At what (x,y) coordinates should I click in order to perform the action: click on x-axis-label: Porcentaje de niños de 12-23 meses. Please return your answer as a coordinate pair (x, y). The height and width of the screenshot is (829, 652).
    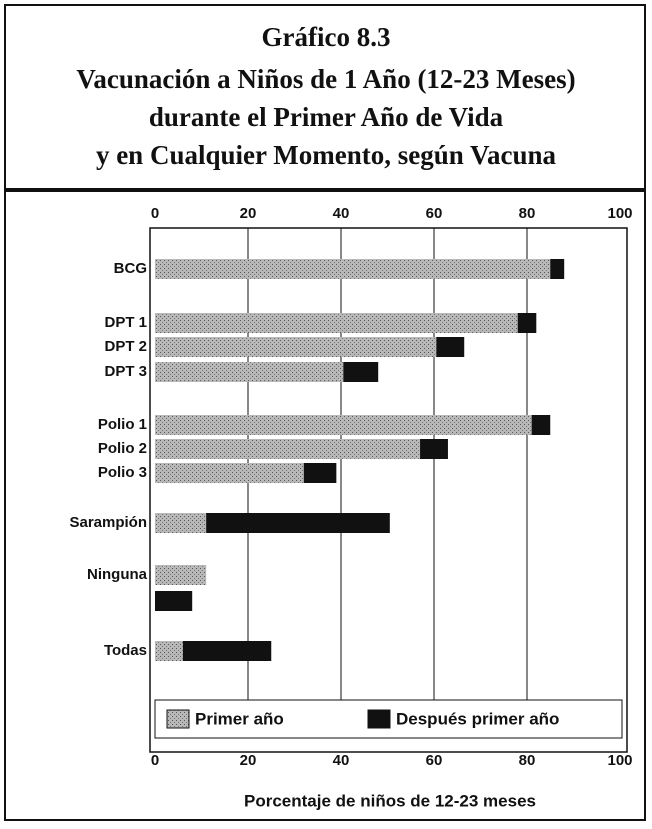
    Looking at the image, I should click on (390, 800).